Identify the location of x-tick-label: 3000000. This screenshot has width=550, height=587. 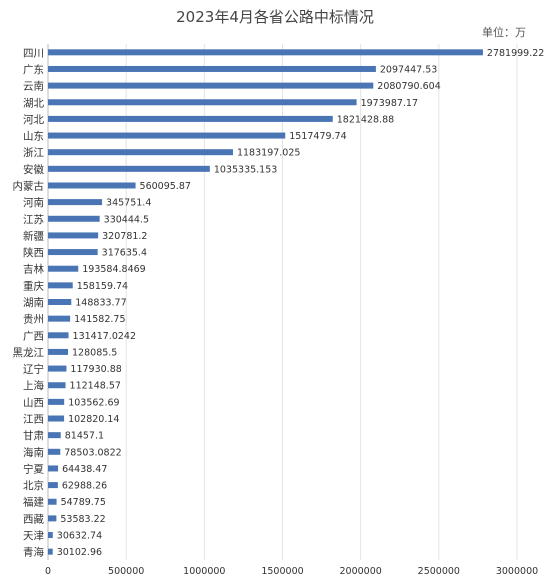
(517, 571).